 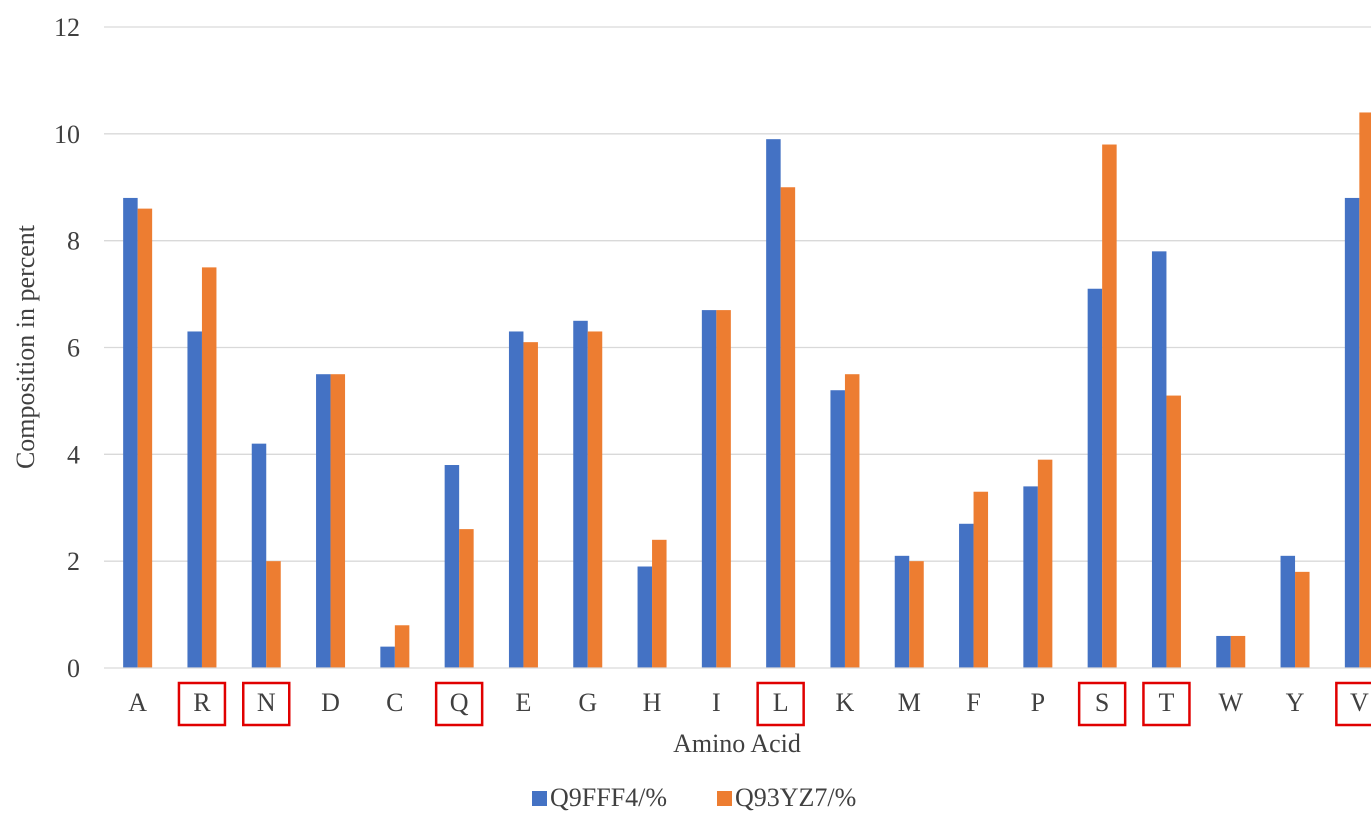 I want to click on legend-label-series-1: Q9FFF4/%, so click(x=608, y=797).